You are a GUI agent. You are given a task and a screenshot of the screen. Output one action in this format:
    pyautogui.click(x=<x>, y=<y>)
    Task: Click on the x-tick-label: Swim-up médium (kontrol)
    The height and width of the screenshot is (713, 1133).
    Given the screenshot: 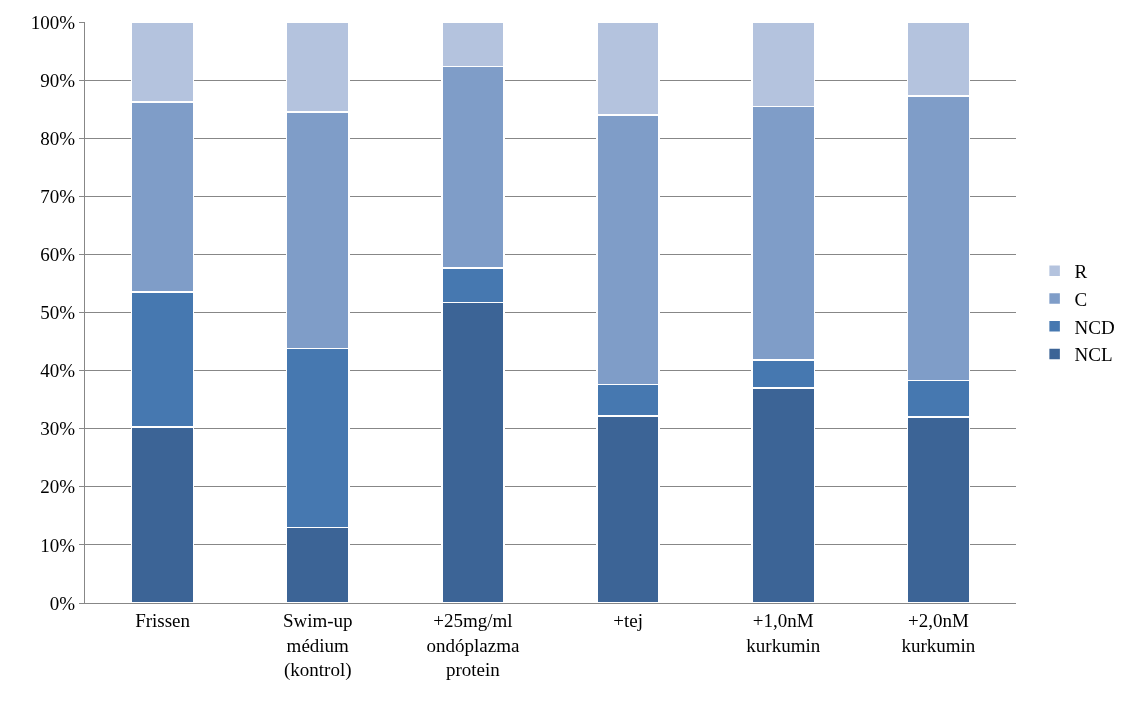 What is the action you would take?
    pyautogui.click(x=317, y=645)
    